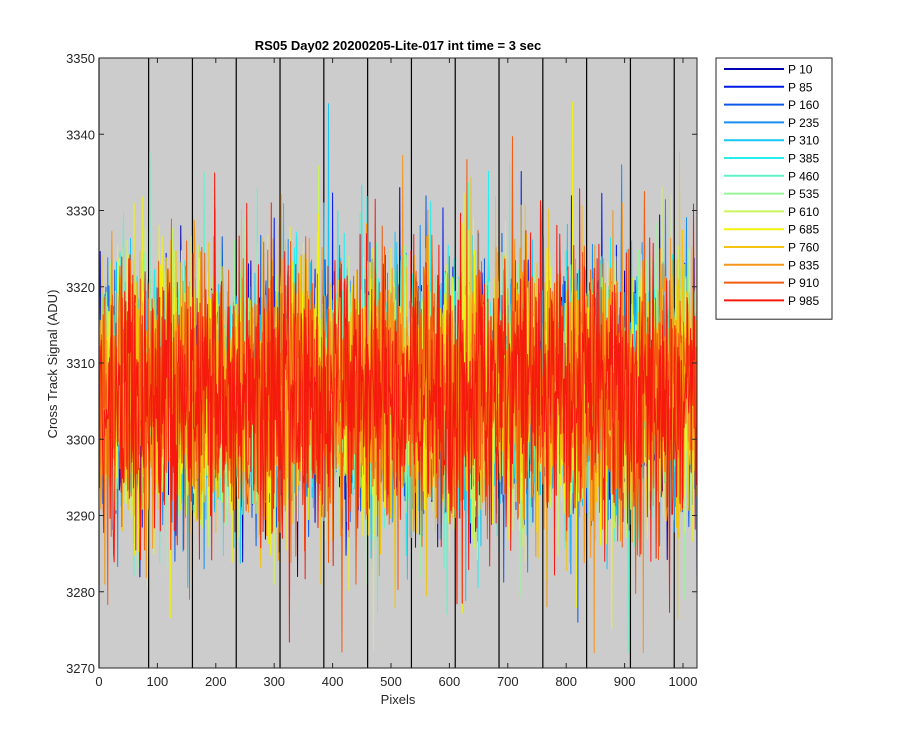 Image resolution: width=900 pixels, height=750 pixels. I want to click on y-tick-label: 3310, so click(80, 363).